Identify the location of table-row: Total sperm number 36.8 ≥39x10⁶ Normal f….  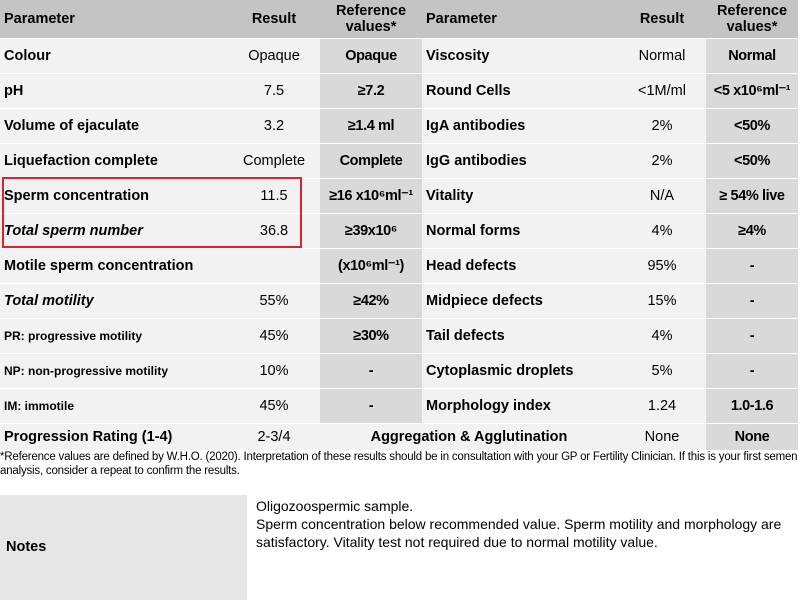
(399, 231).